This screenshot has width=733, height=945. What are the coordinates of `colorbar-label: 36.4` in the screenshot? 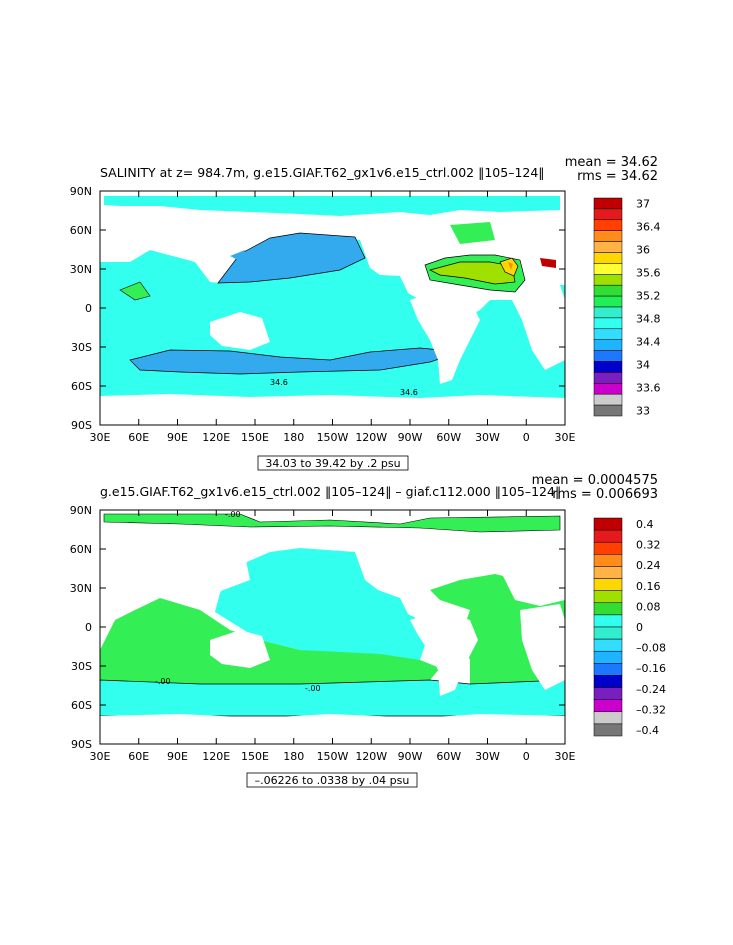 It's located at (648, 226).